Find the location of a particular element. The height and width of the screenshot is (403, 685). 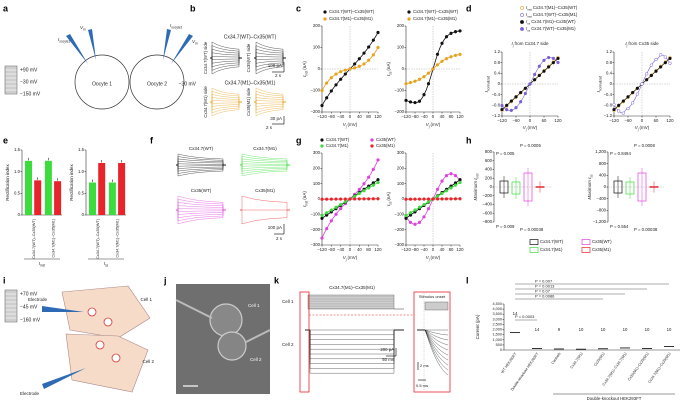

label-part: (nA) is located at coordinates (304, 65).